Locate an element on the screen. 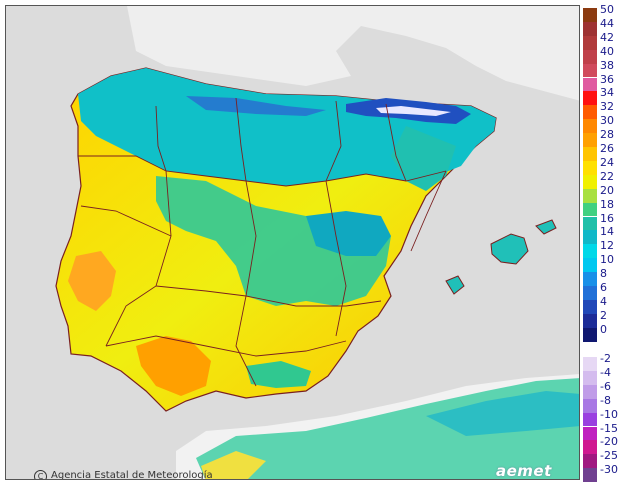  aemet-logo: aemet is located at coordinates (524, 471).